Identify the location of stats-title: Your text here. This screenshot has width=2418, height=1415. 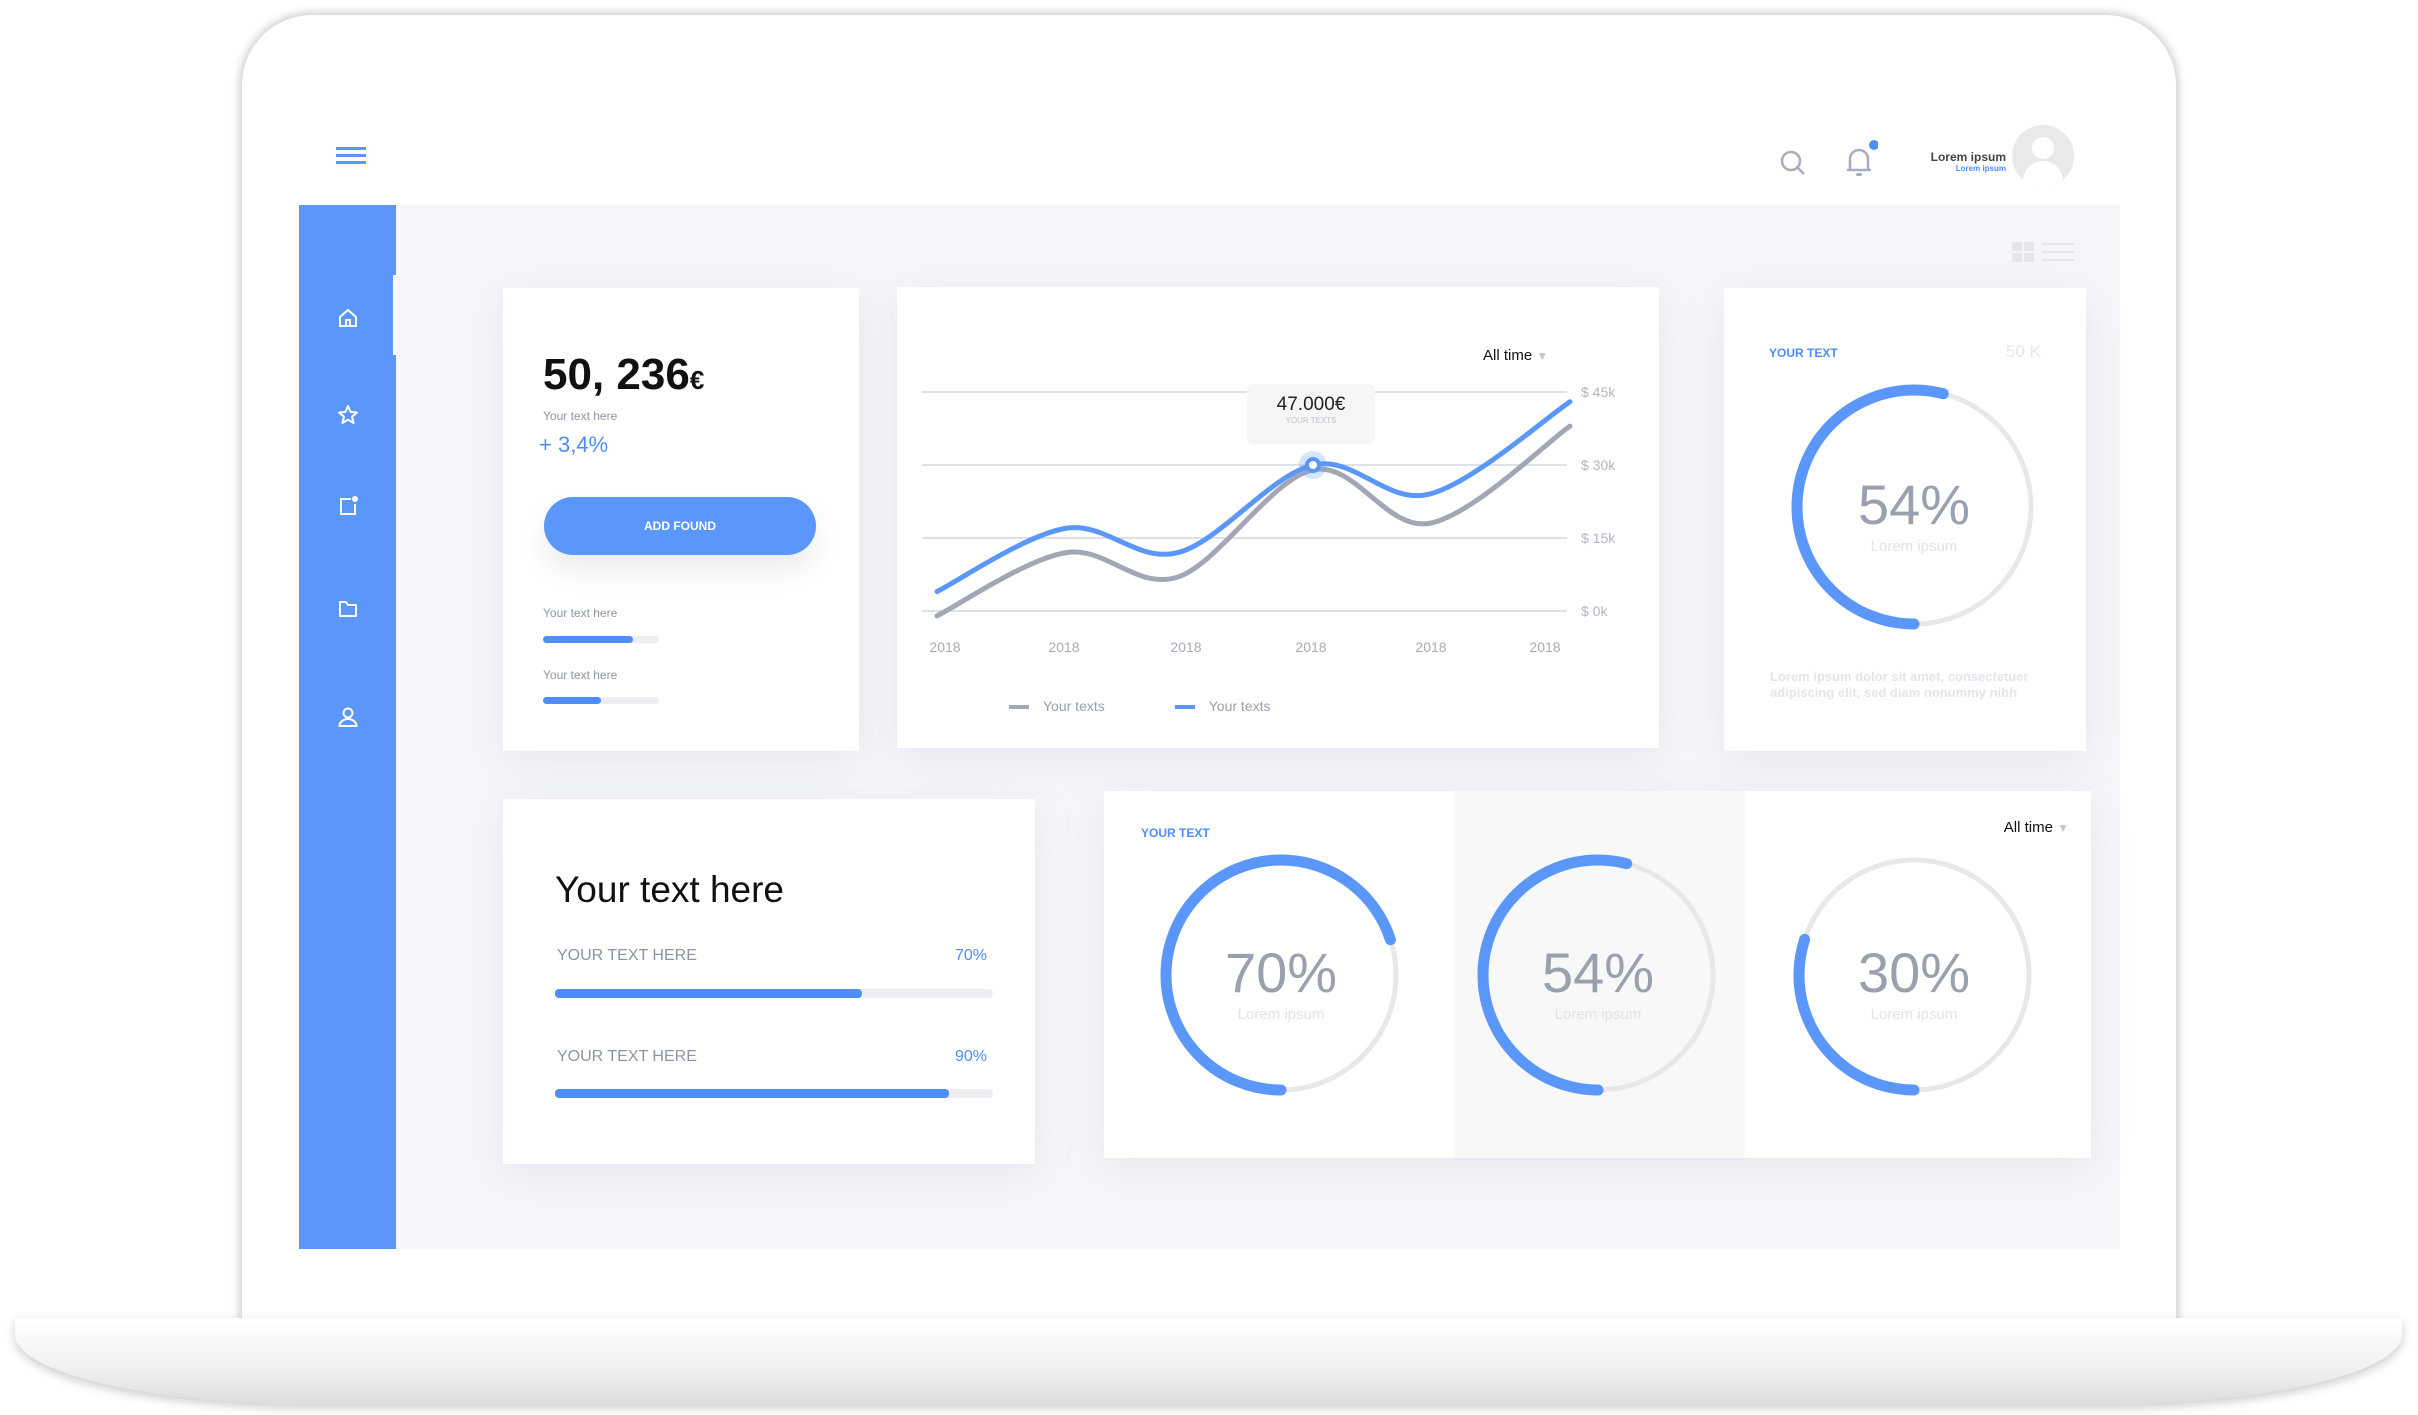
(670, 889).